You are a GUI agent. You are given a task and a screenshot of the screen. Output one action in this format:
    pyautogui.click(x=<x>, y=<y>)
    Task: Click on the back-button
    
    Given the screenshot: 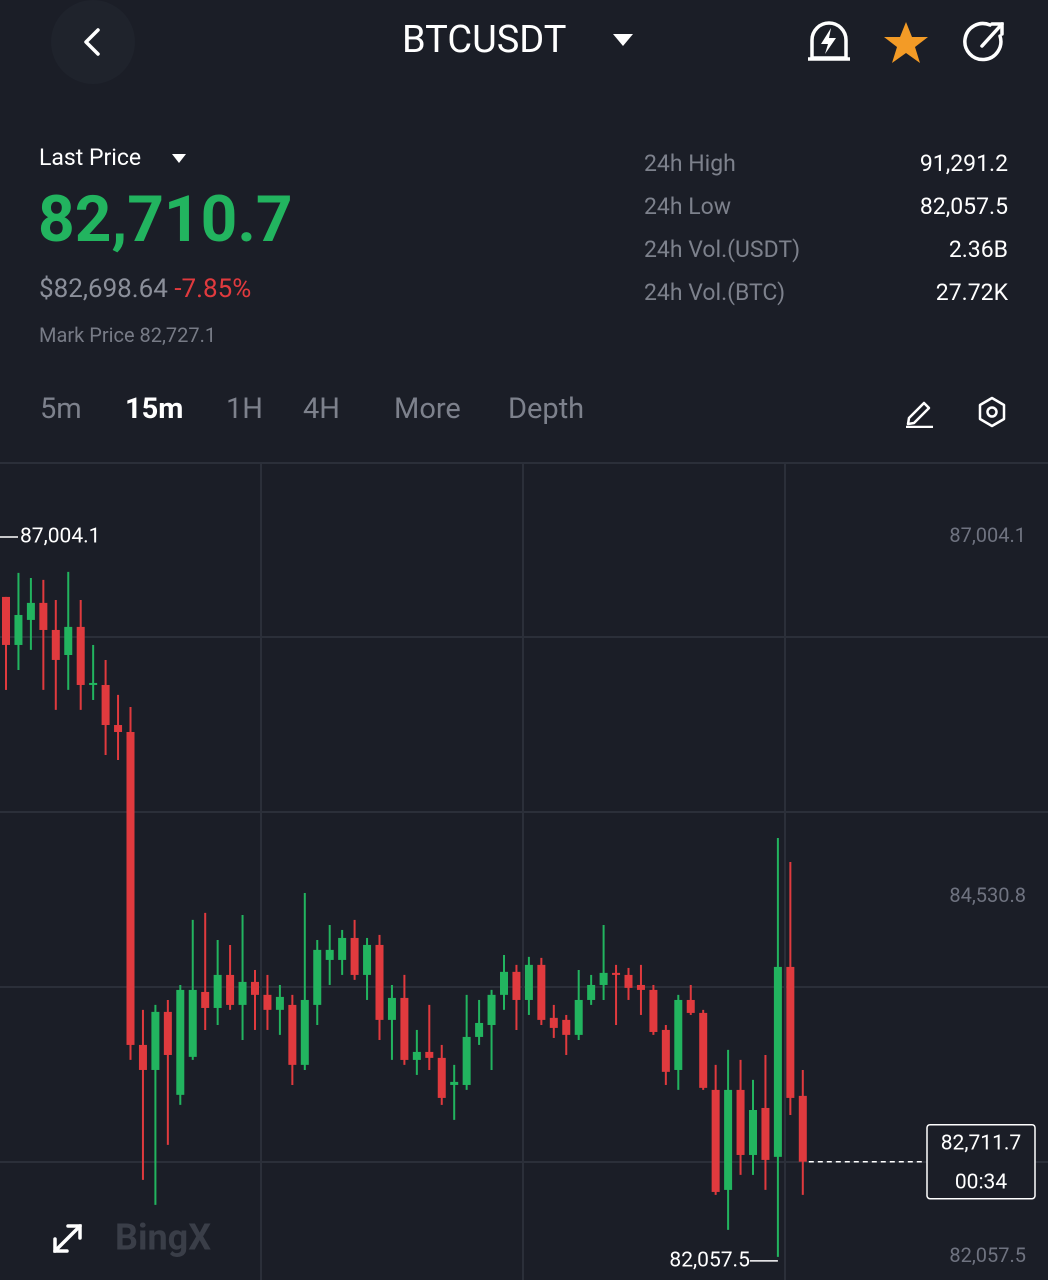 What is the action you would take?
    pyautogui.click(x=93, y=43)
    